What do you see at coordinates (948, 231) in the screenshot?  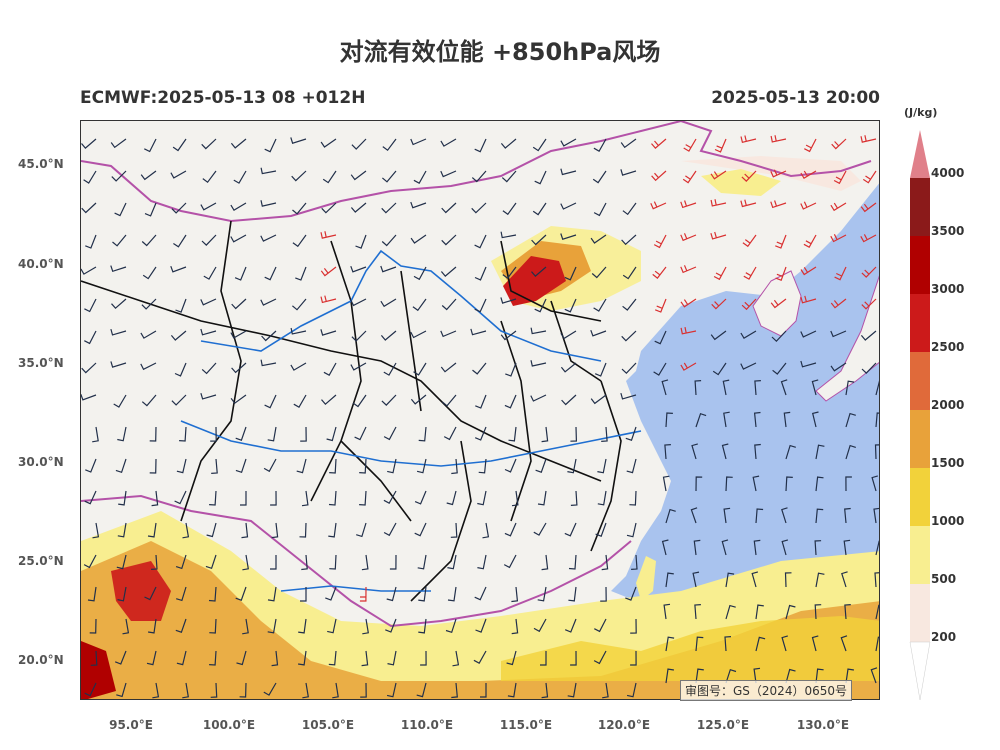 I see `colorbar-label-3500: 3500` at bounding box center [948, 231].